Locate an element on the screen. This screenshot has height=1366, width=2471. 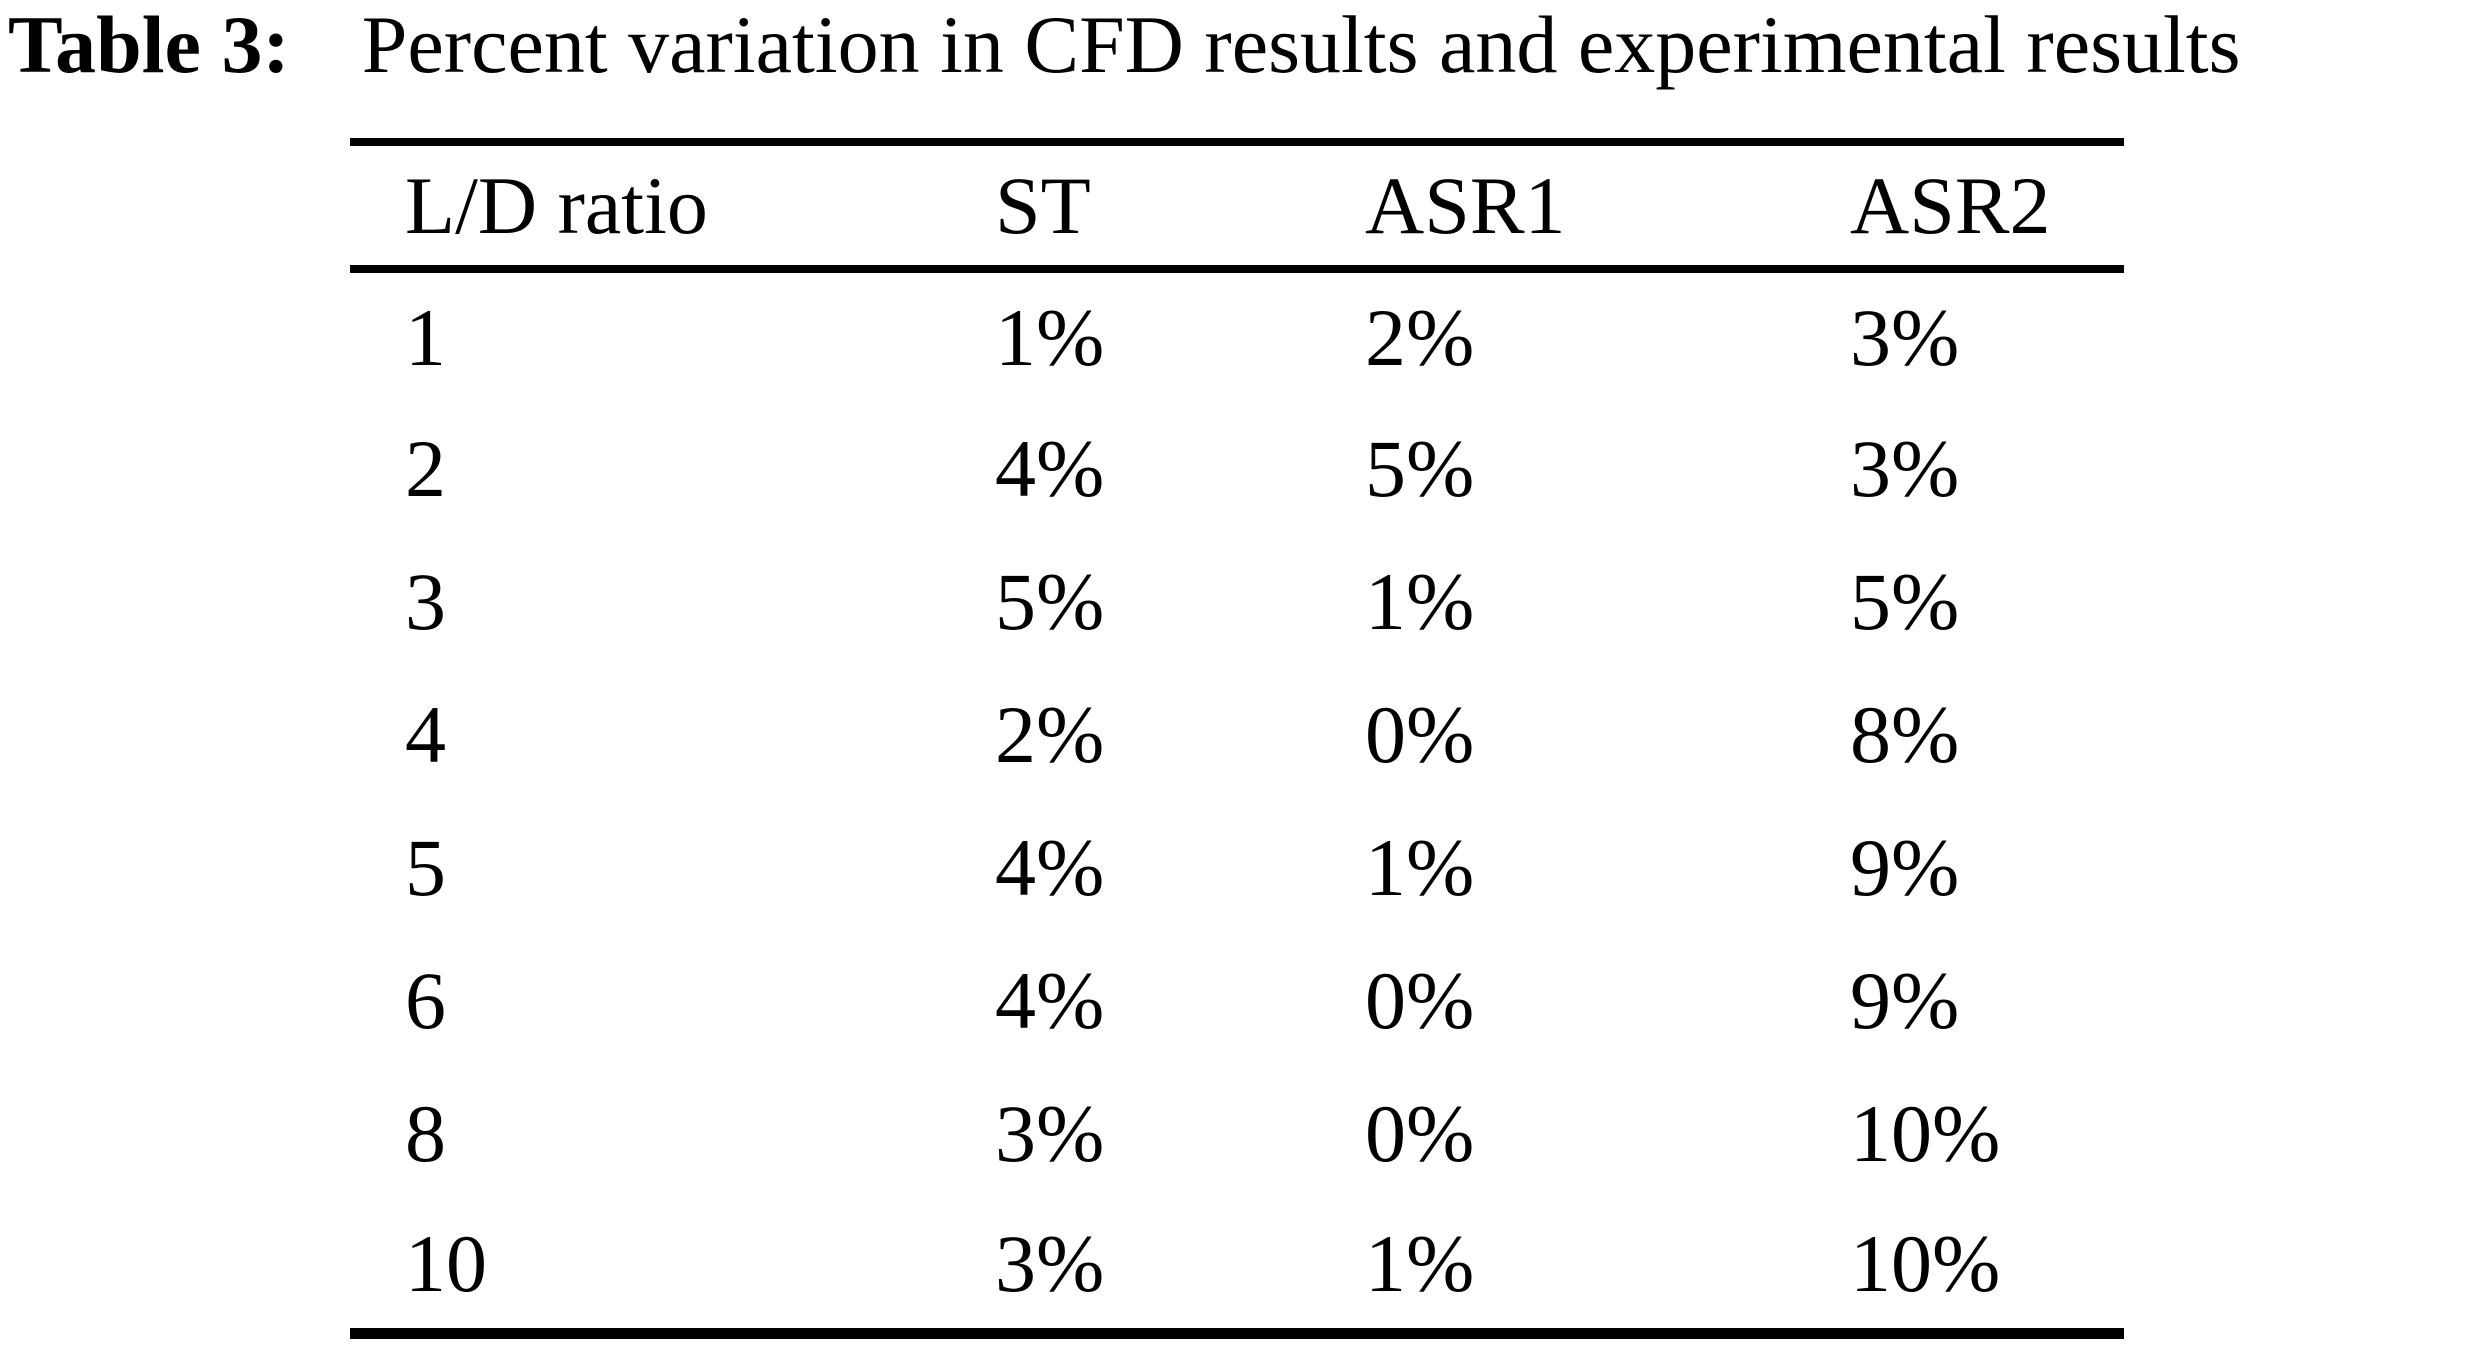
cell-ld-ratio: 2 is located at coordinates (425, 468).